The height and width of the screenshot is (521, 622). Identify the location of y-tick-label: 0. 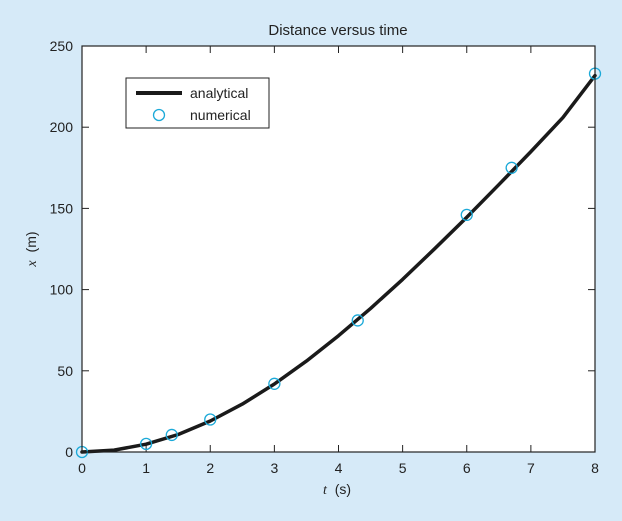
(69, 452).